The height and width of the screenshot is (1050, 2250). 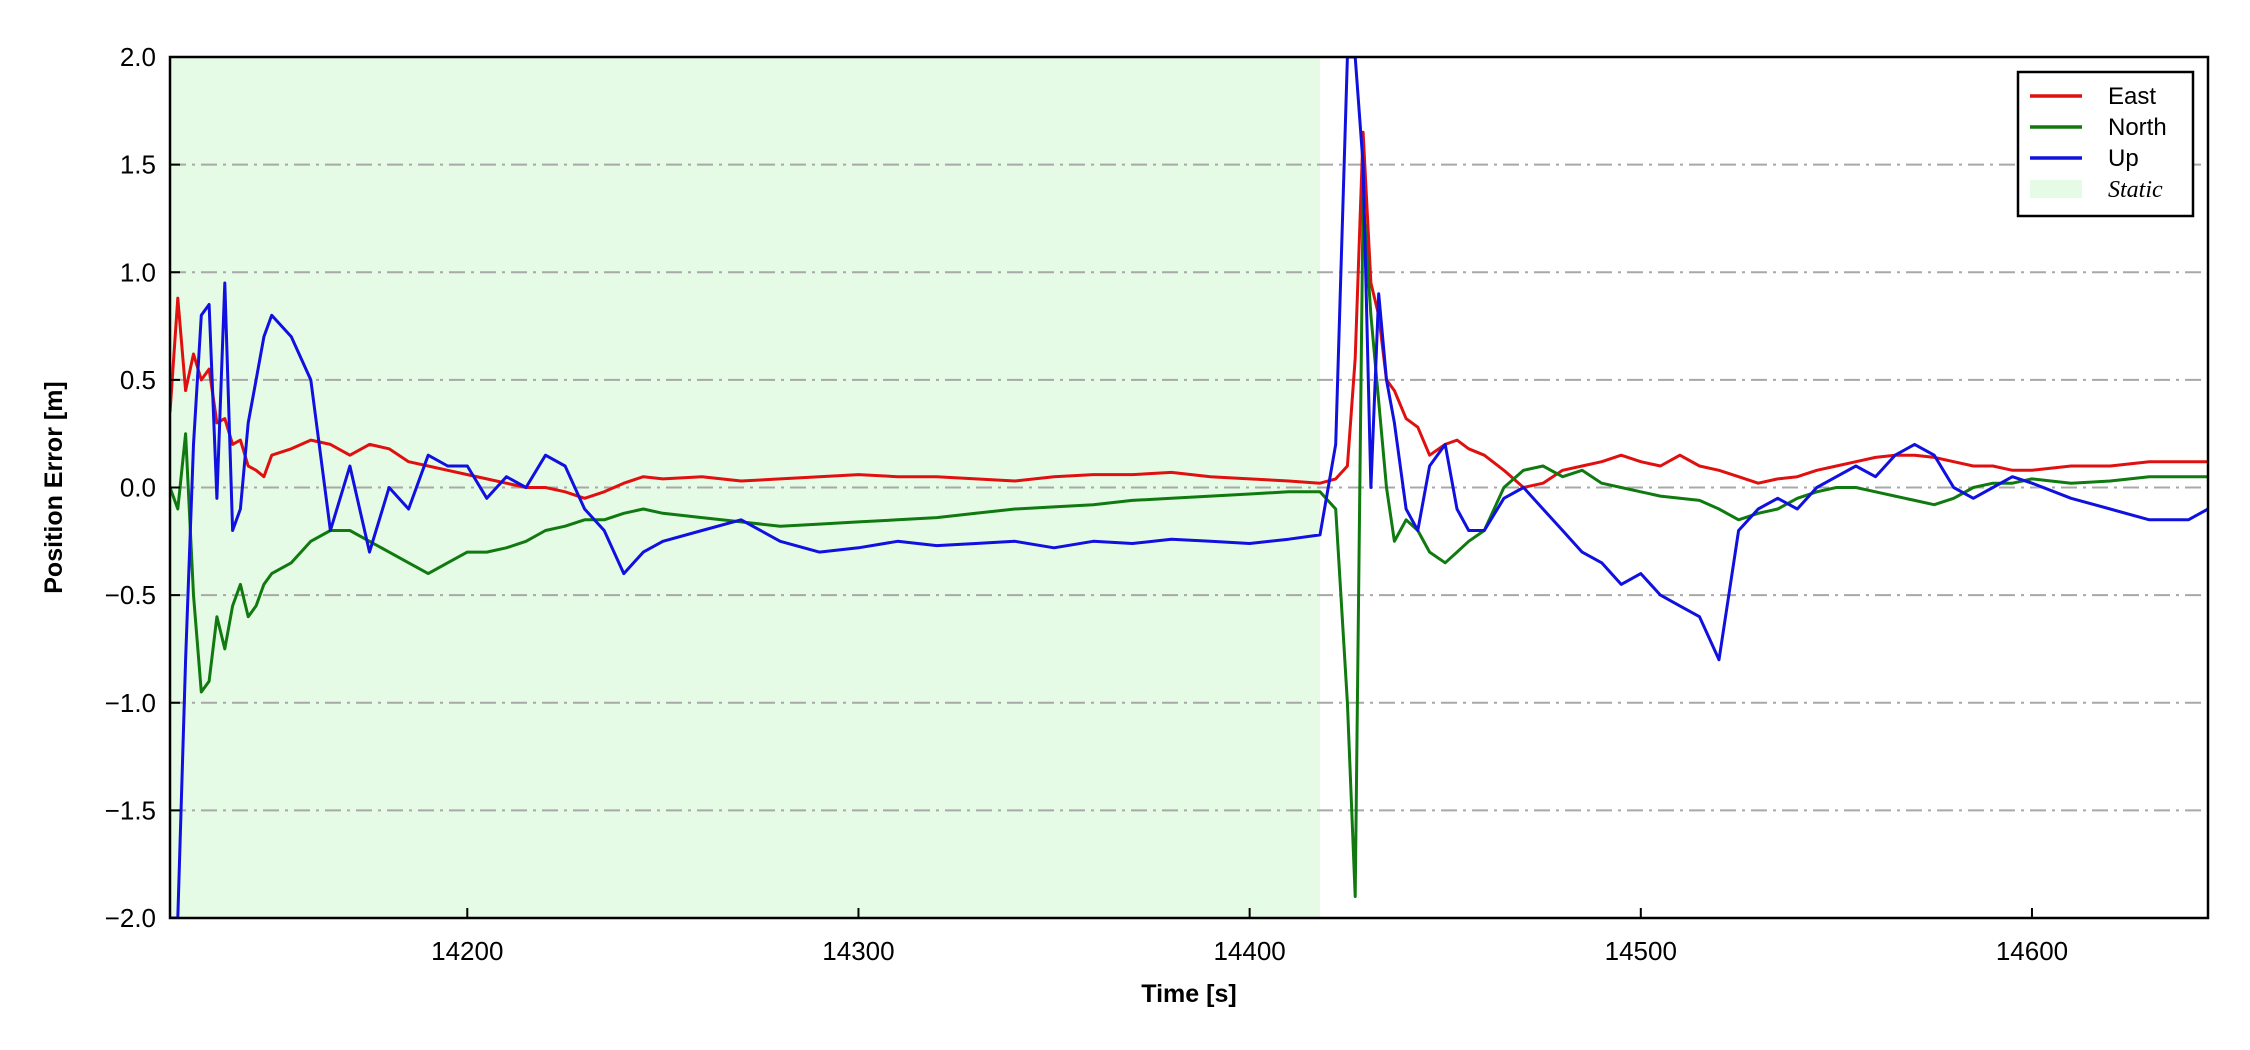 I want to click on legend-label-east: East, so click(x=2132, y=96).